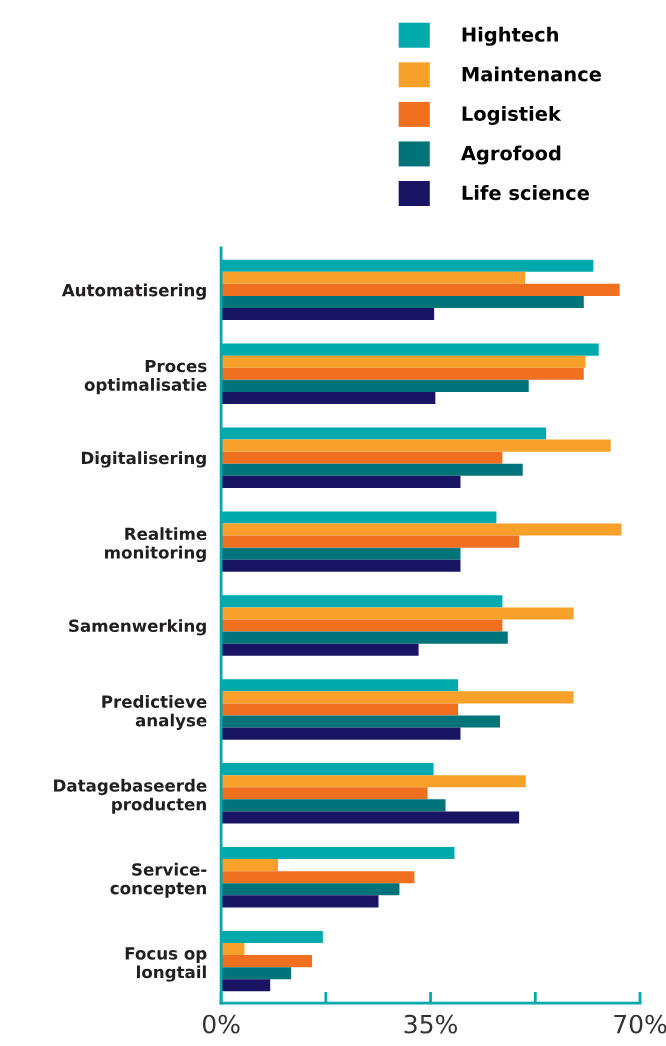 Image resolution: width=666 pixels, height=1046 pixels. What do you see at coordinates (510, 36) in the screenshot?
I see `legend-label: Hightech` at bounding box center [510, 36].